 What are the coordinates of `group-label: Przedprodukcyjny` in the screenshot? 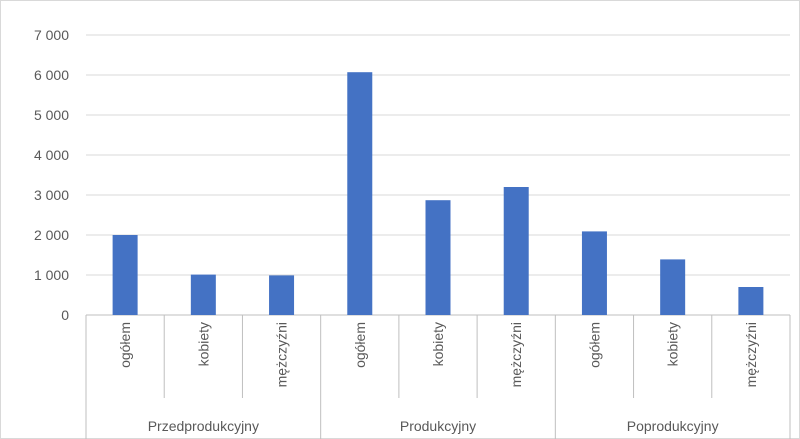 It's located at (203, 426).